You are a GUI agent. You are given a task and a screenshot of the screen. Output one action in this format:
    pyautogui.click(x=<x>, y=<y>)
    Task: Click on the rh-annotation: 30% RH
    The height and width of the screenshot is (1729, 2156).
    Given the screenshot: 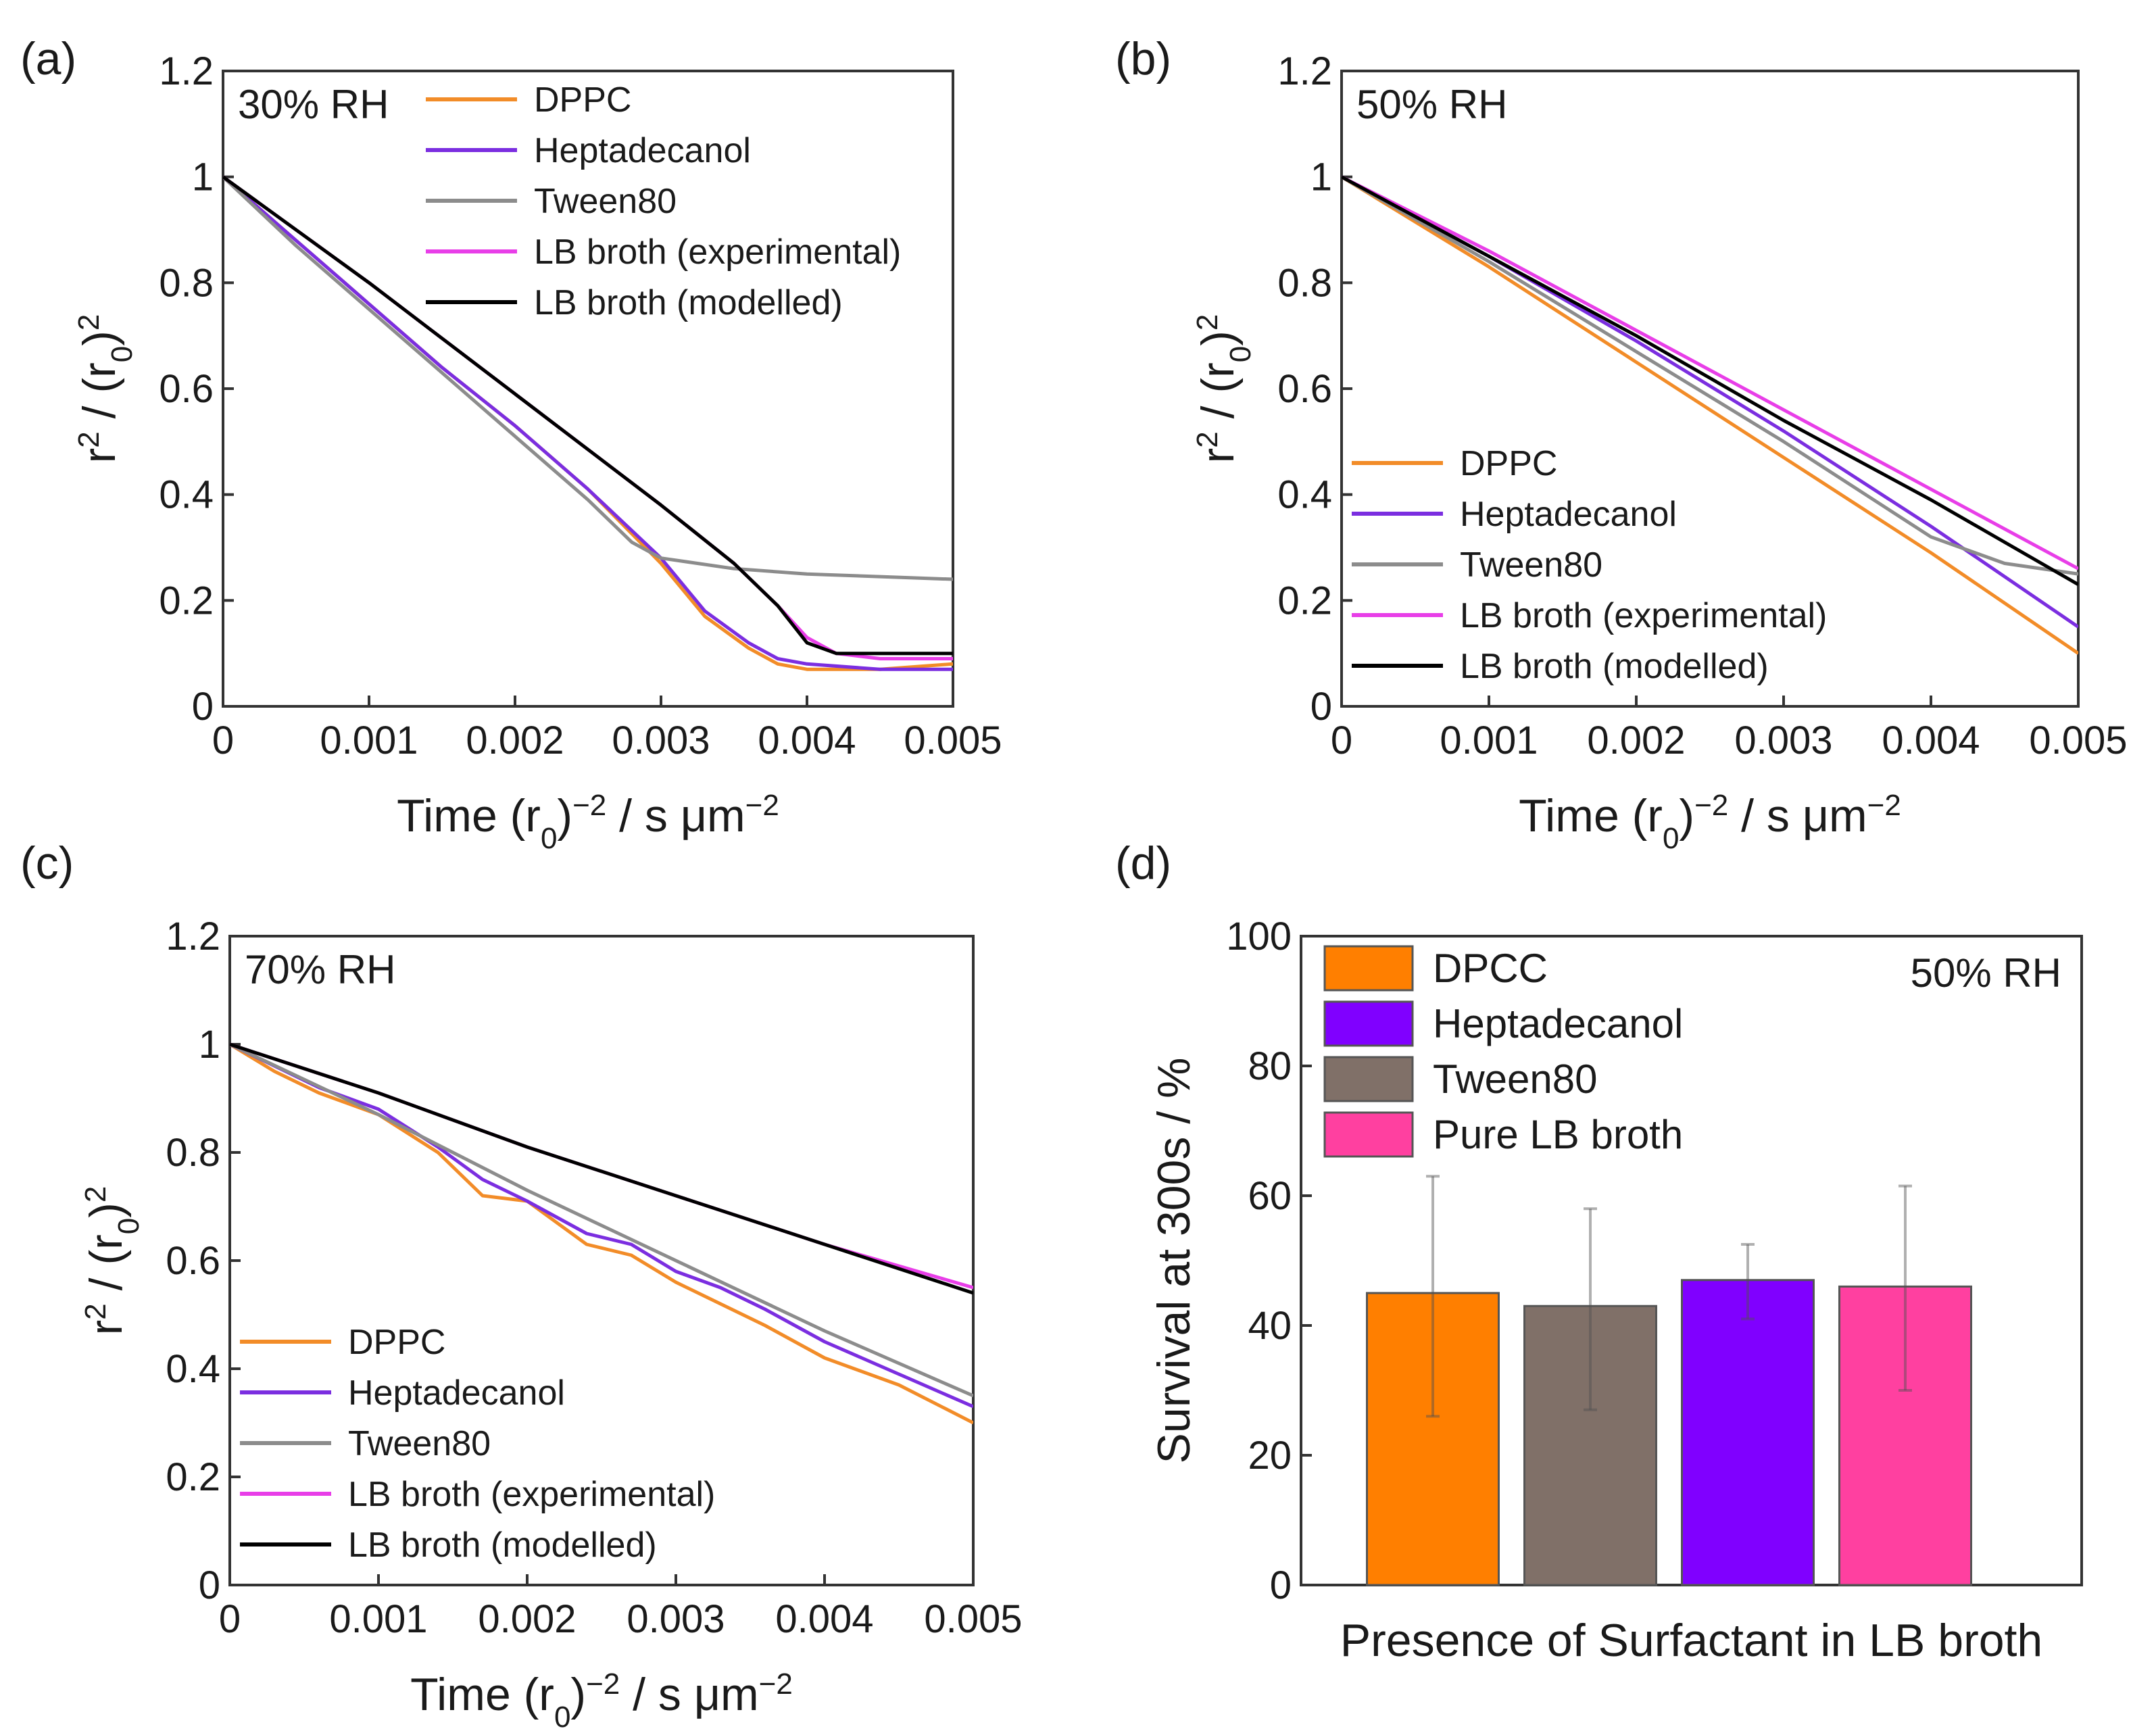 What is the action you would take?
    pyautogui.click(x=313, y=104)
    